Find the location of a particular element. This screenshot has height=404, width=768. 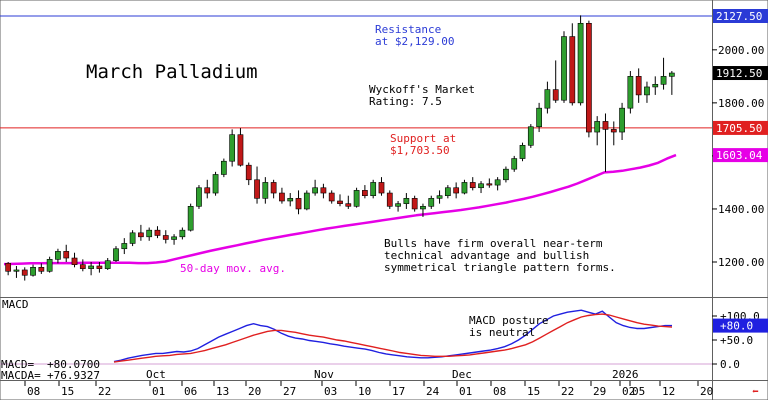

macd-annotation-line2: is neutral is located at coordinates (502, 332).